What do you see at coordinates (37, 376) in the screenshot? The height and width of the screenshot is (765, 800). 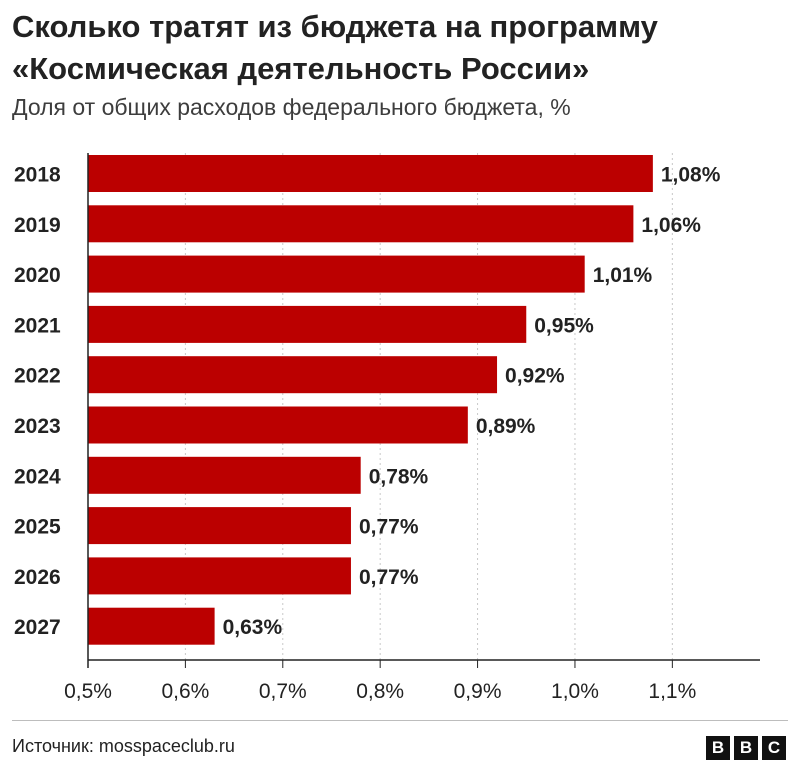 I see `category-label: 2022` at bounding box center [37, 376].